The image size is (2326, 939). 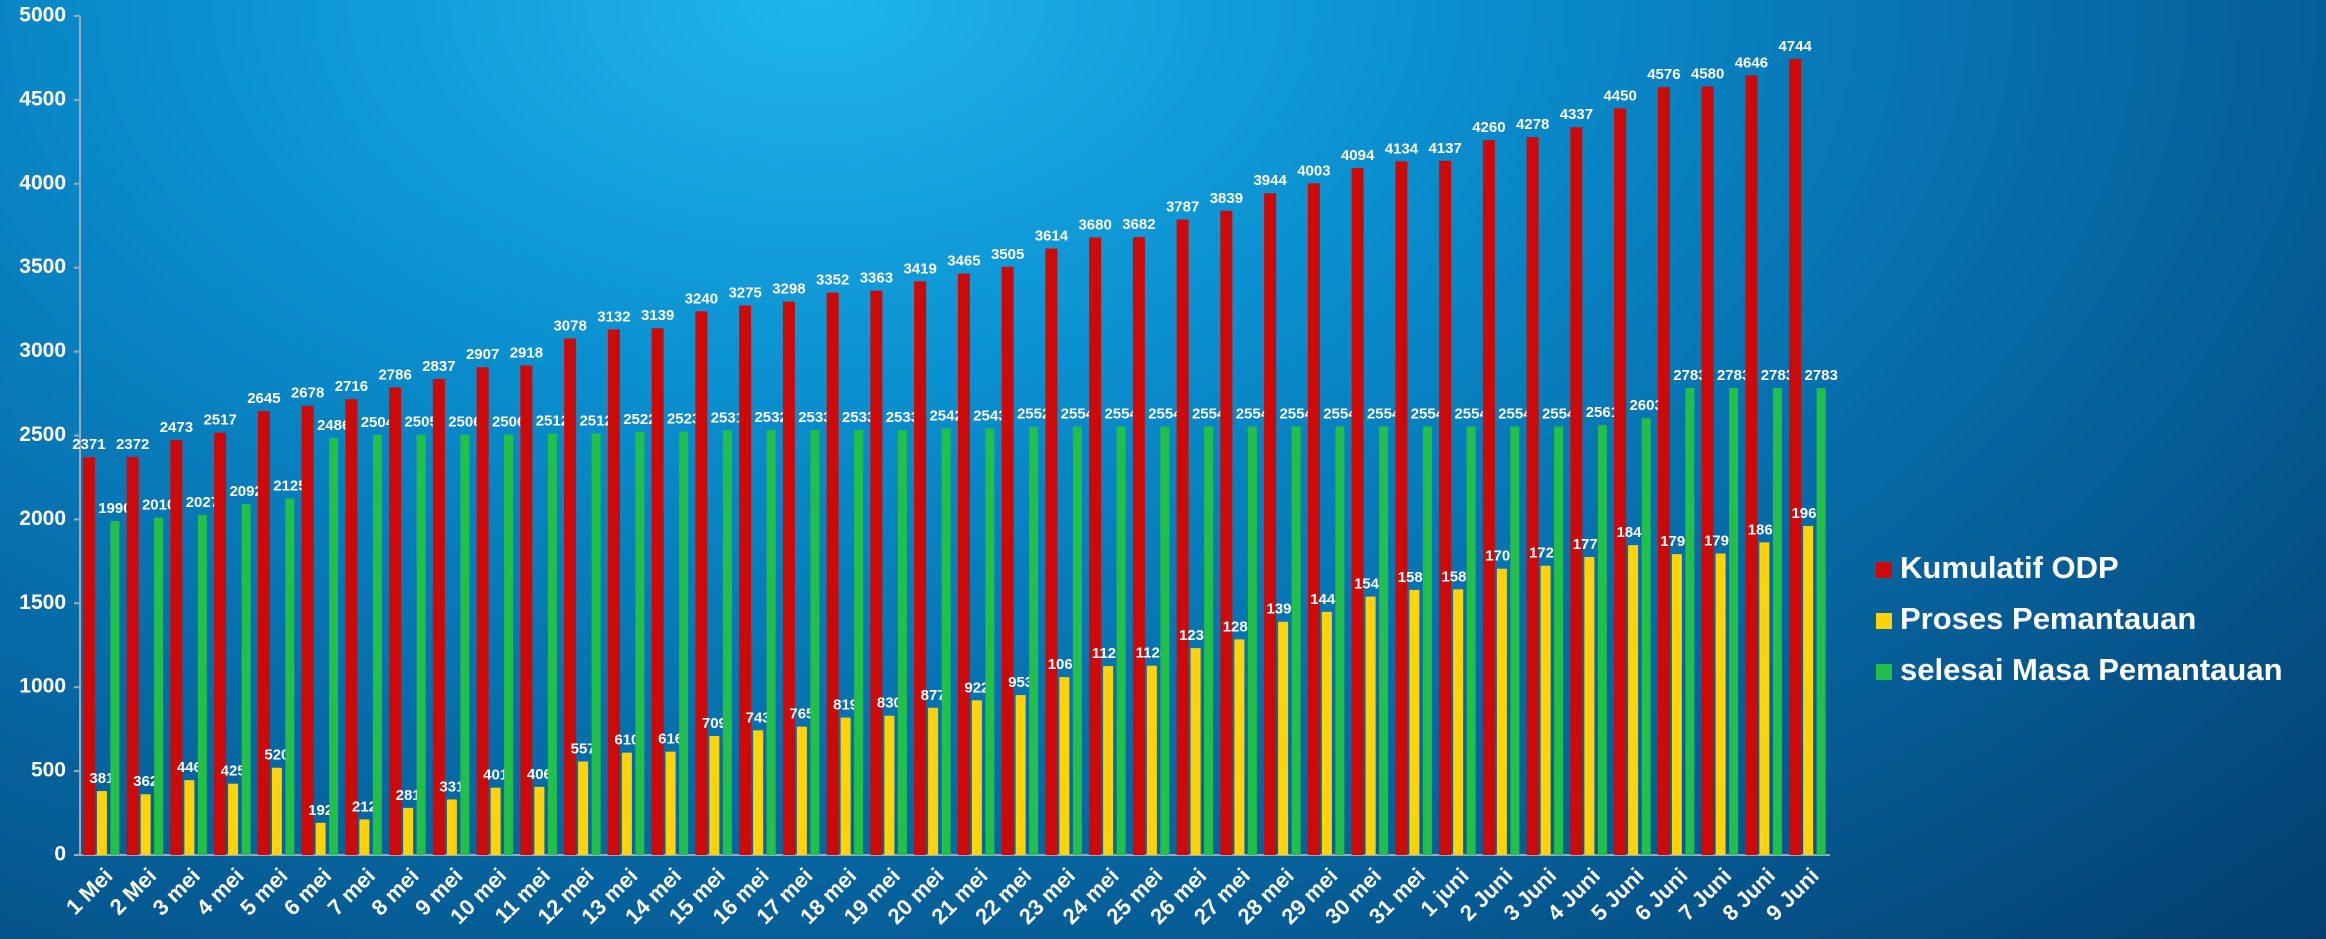 I want to click on value-label: 4134, so click(x=1402, y=148).